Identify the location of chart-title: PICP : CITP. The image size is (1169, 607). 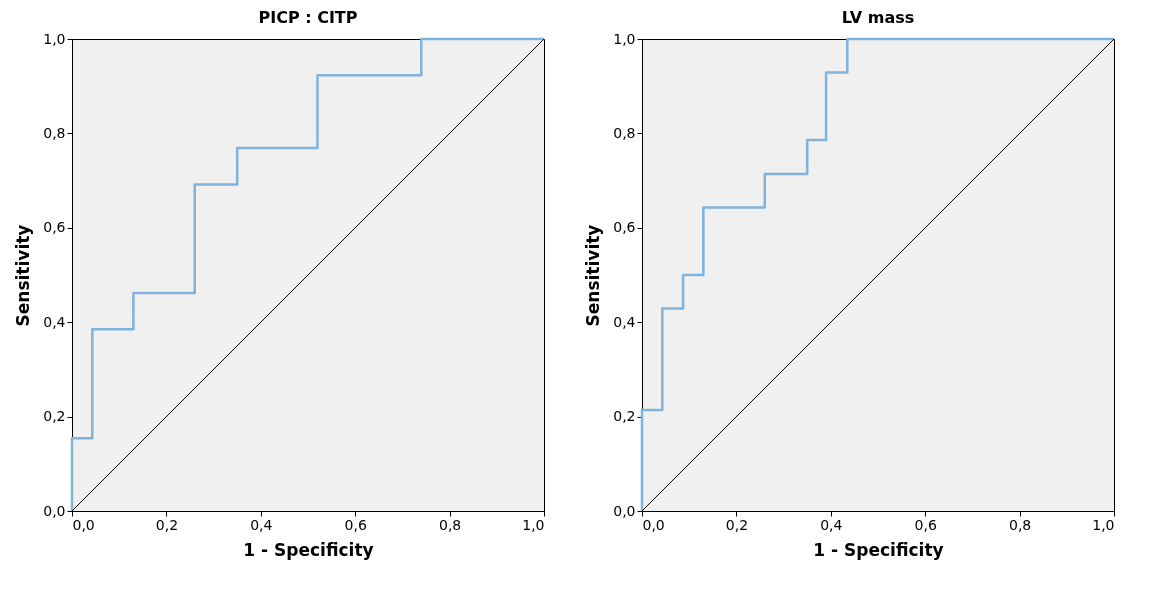
(308, 17).